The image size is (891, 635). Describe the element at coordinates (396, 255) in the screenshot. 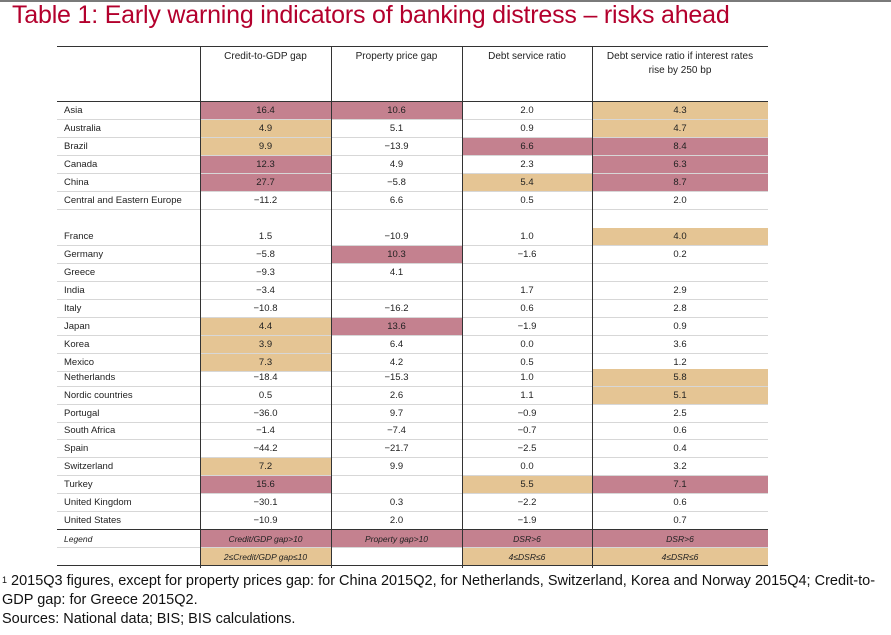

I see `property-gap-cell: 10.3` at that location.